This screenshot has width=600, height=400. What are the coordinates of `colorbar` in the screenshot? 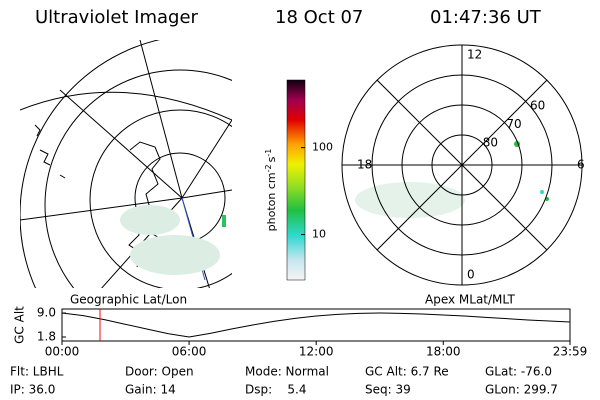 It's located at (296, 180).